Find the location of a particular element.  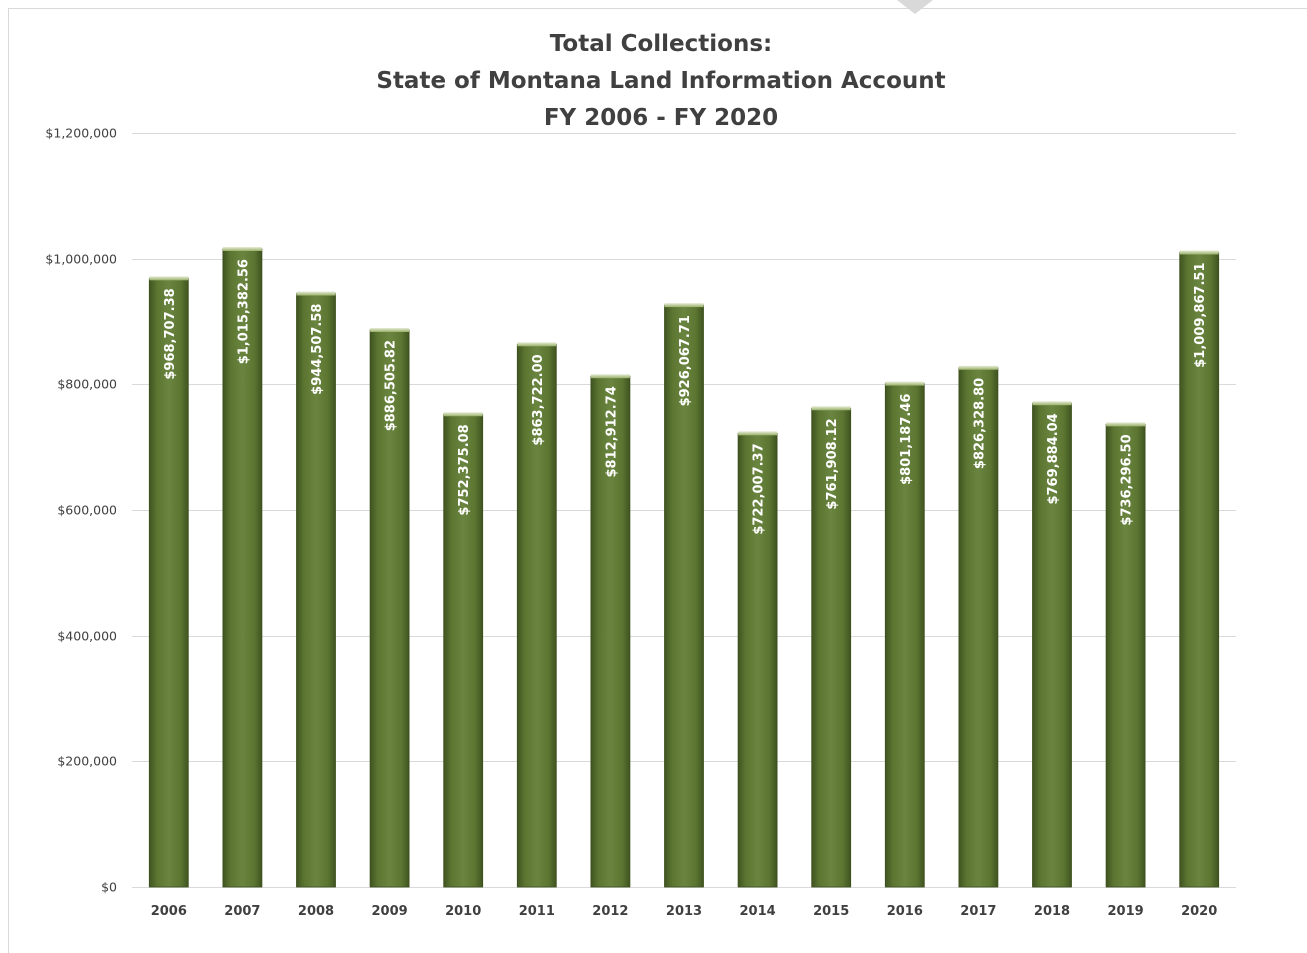

bar-group: $863,722.00 is located at coordinates (536, 615).